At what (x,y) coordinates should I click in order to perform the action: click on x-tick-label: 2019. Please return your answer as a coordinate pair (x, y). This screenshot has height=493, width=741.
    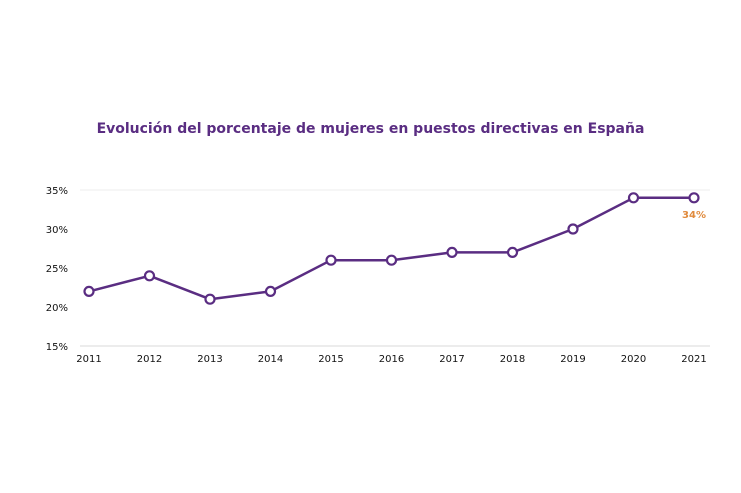
    Looking at the image, I should click on (572, 359).